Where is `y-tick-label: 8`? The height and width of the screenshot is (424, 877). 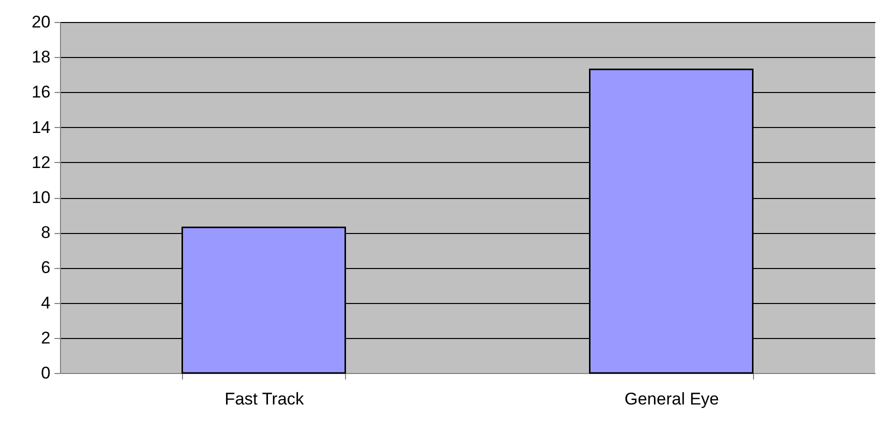 y-tick-label: 8 is located at coordinates (45, 232).